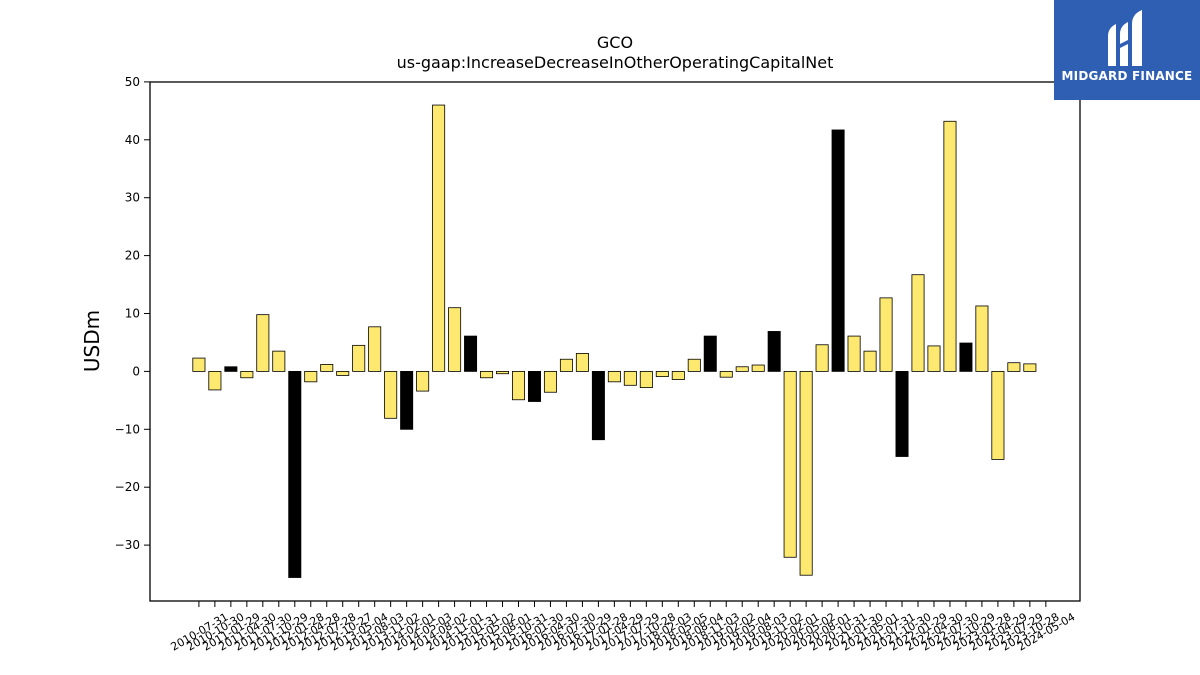 This screenshot has width=1200, height=675. I want to click on brand-logo: MIDGARD FINANCE, so click(1127, 50).